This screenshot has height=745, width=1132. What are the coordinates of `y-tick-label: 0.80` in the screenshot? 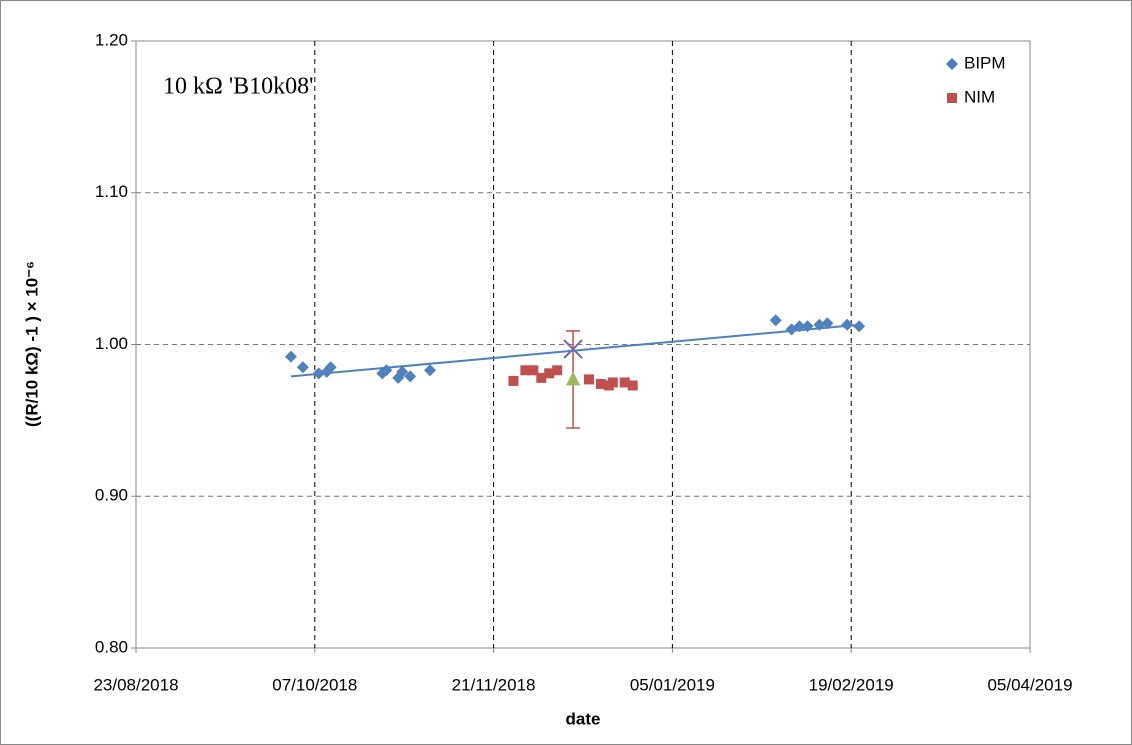 It's located at (111, 646).